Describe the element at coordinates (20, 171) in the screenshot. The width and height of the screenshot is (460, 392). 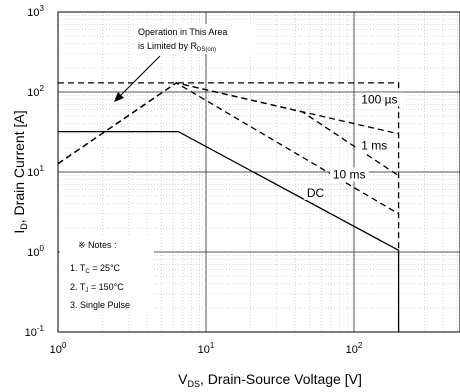
I see `y-axis-title: ID, Drain Current [A]` at that location.